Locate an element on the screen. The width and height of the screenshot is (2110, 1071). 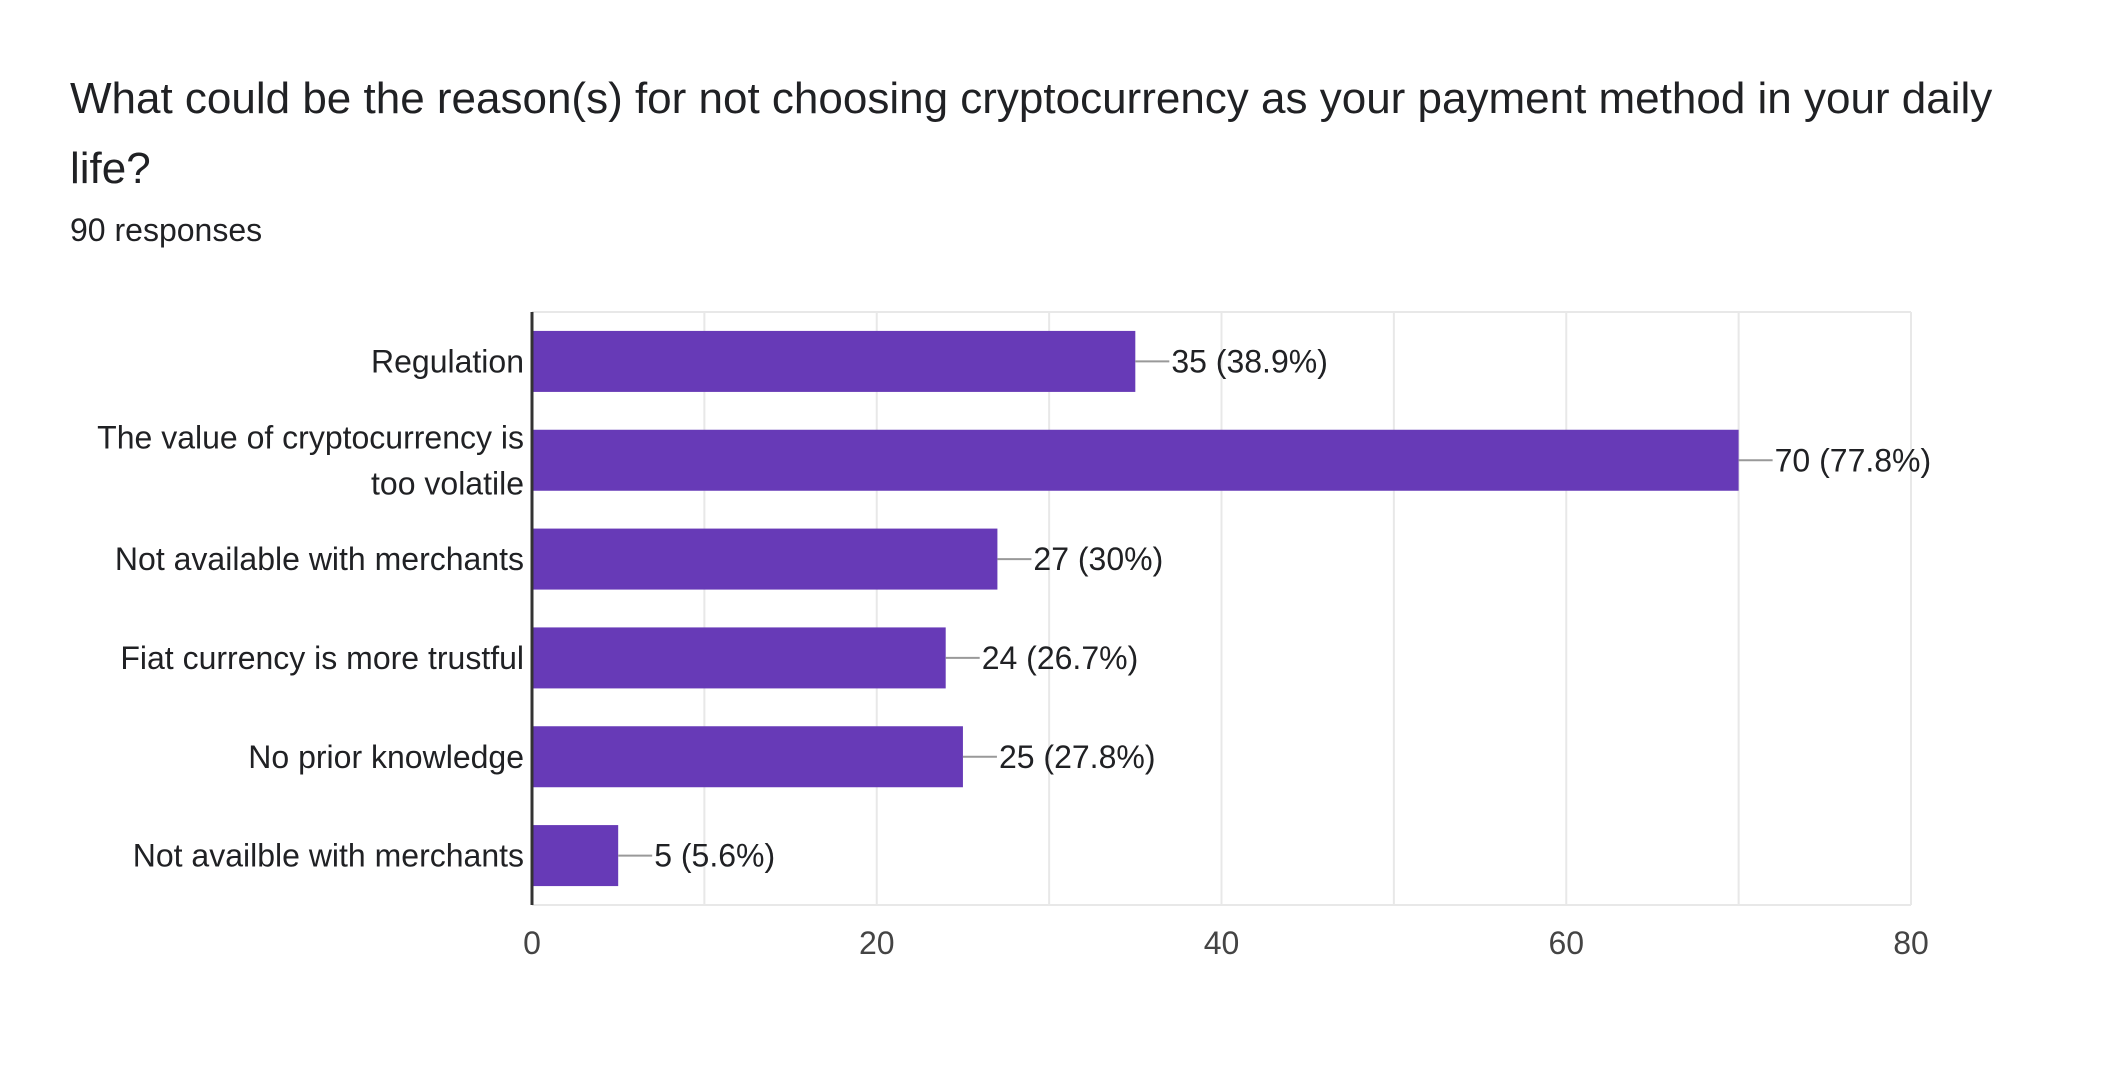
x-tick-label: 60 is located at coordinates (1566, 943).